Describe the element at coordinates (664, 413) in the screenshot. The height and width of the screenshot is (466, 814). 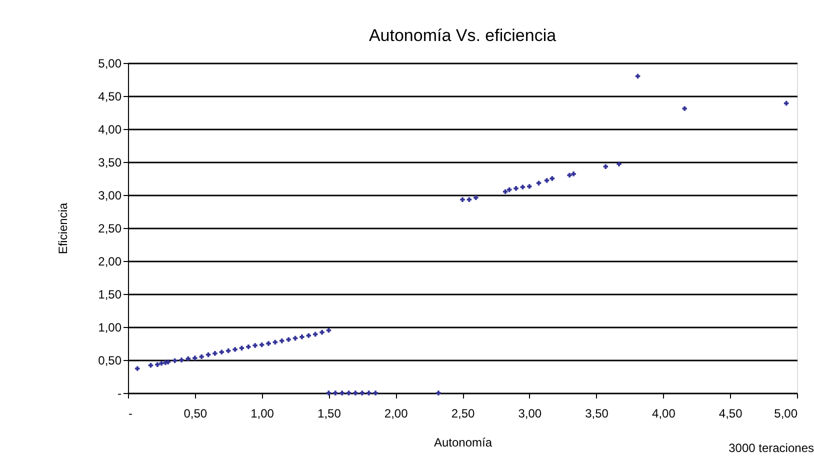
I see `x-tick-label: 4,00` at that location.